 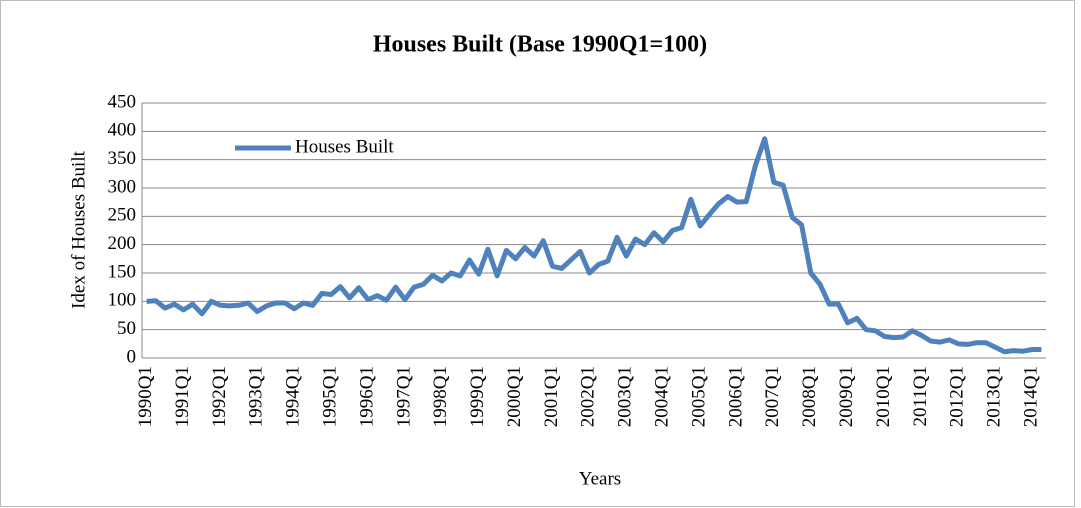 I want to click on x-tick-label: 2003Q1, so click(x=625, y=396).